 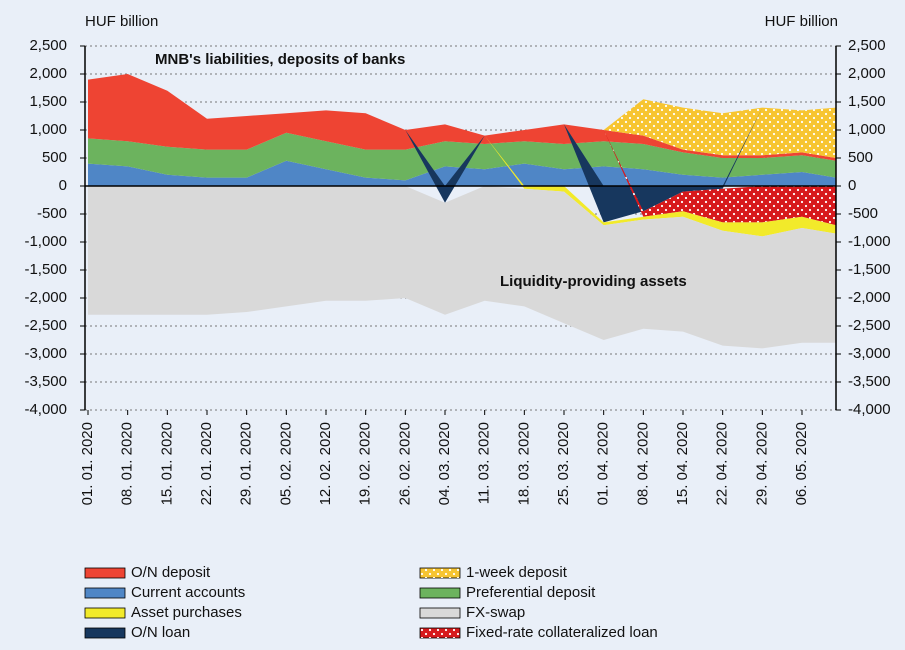 I want to click on y2-tick-label: 2,500, so click(x=867, y=45).